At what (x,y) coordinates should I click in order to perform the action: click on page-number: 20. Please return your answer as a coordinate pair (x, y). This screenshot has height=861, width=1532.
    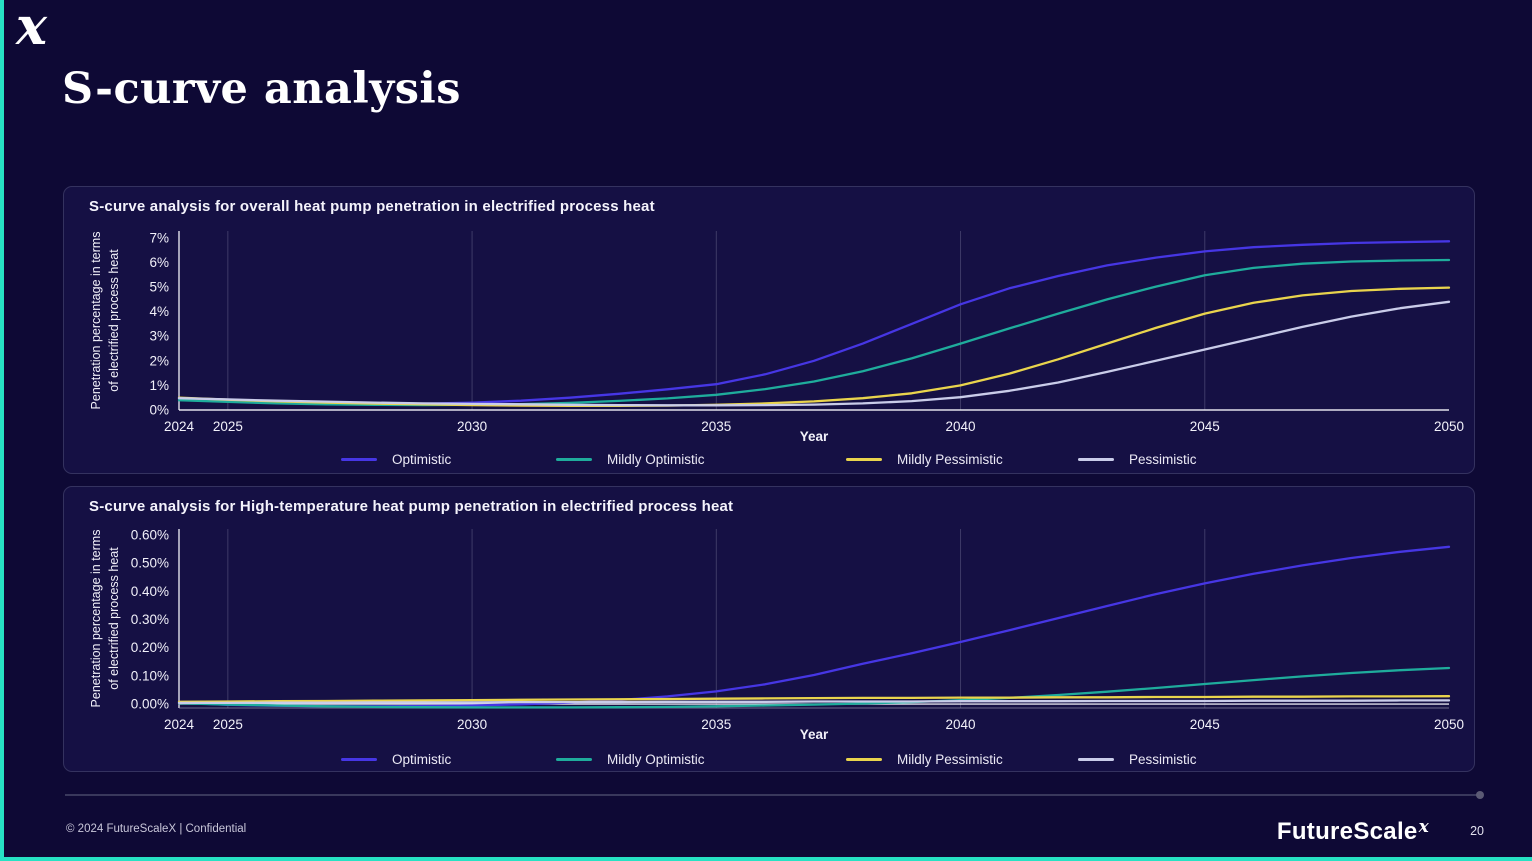
    Looking at the image, I should click on (1477, 831).